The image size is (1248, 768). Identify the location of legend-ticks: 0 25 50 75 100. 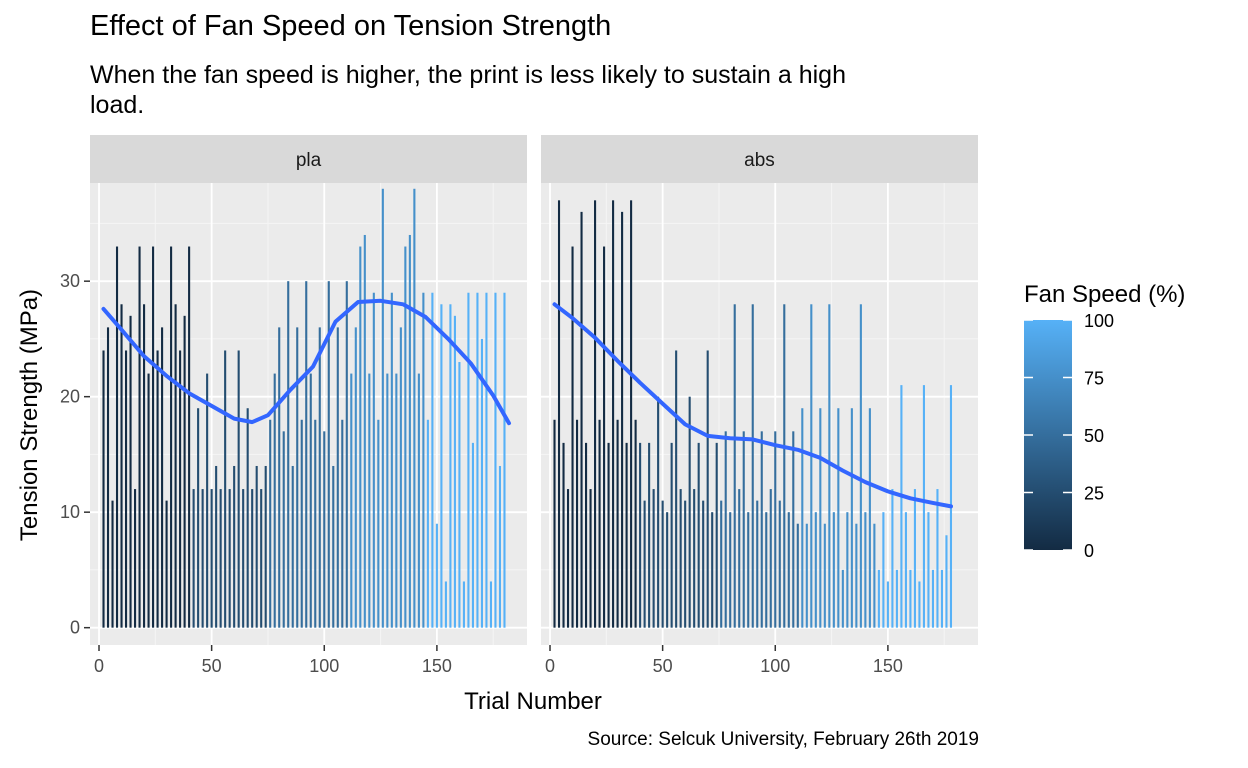
(1069, 436).